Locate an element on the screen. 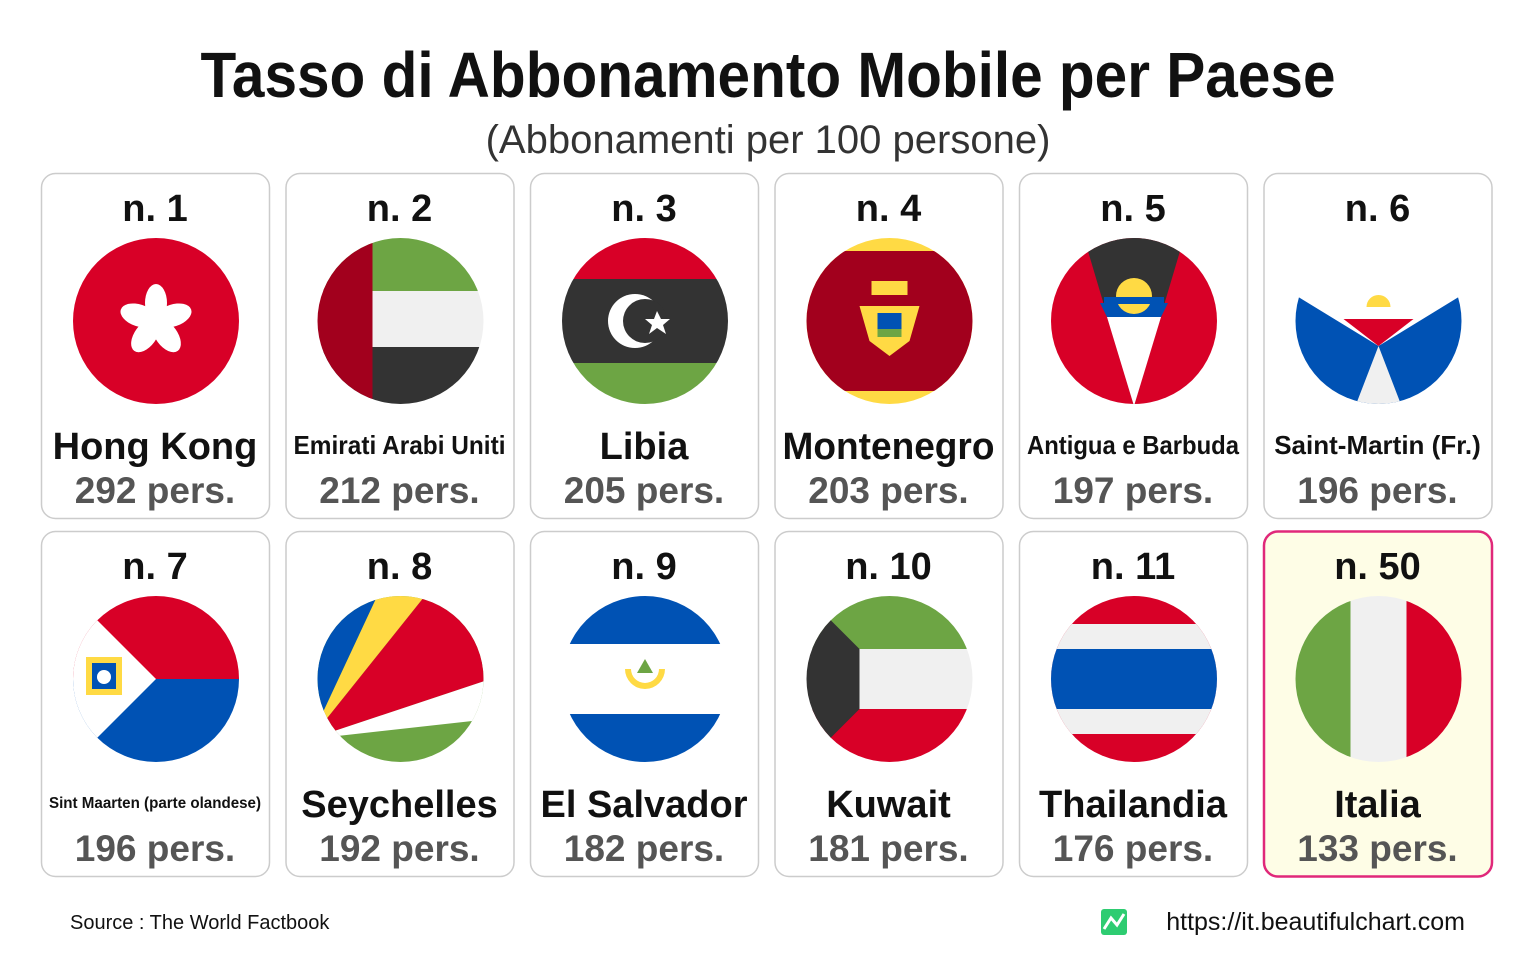  country-name: El Salvador is located at coordinates (644, 805).